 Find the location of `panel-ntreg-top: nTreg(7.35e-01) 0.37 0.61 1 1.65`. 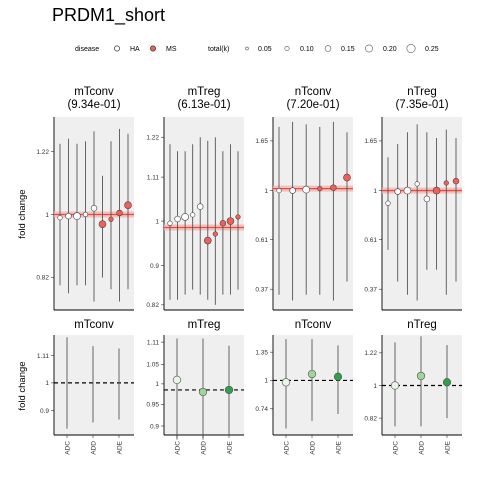

panel-ntreg-top: nTreg(7.35e-01) 0.37 0.61 1 1.65 is located at coordinates (413, 198).